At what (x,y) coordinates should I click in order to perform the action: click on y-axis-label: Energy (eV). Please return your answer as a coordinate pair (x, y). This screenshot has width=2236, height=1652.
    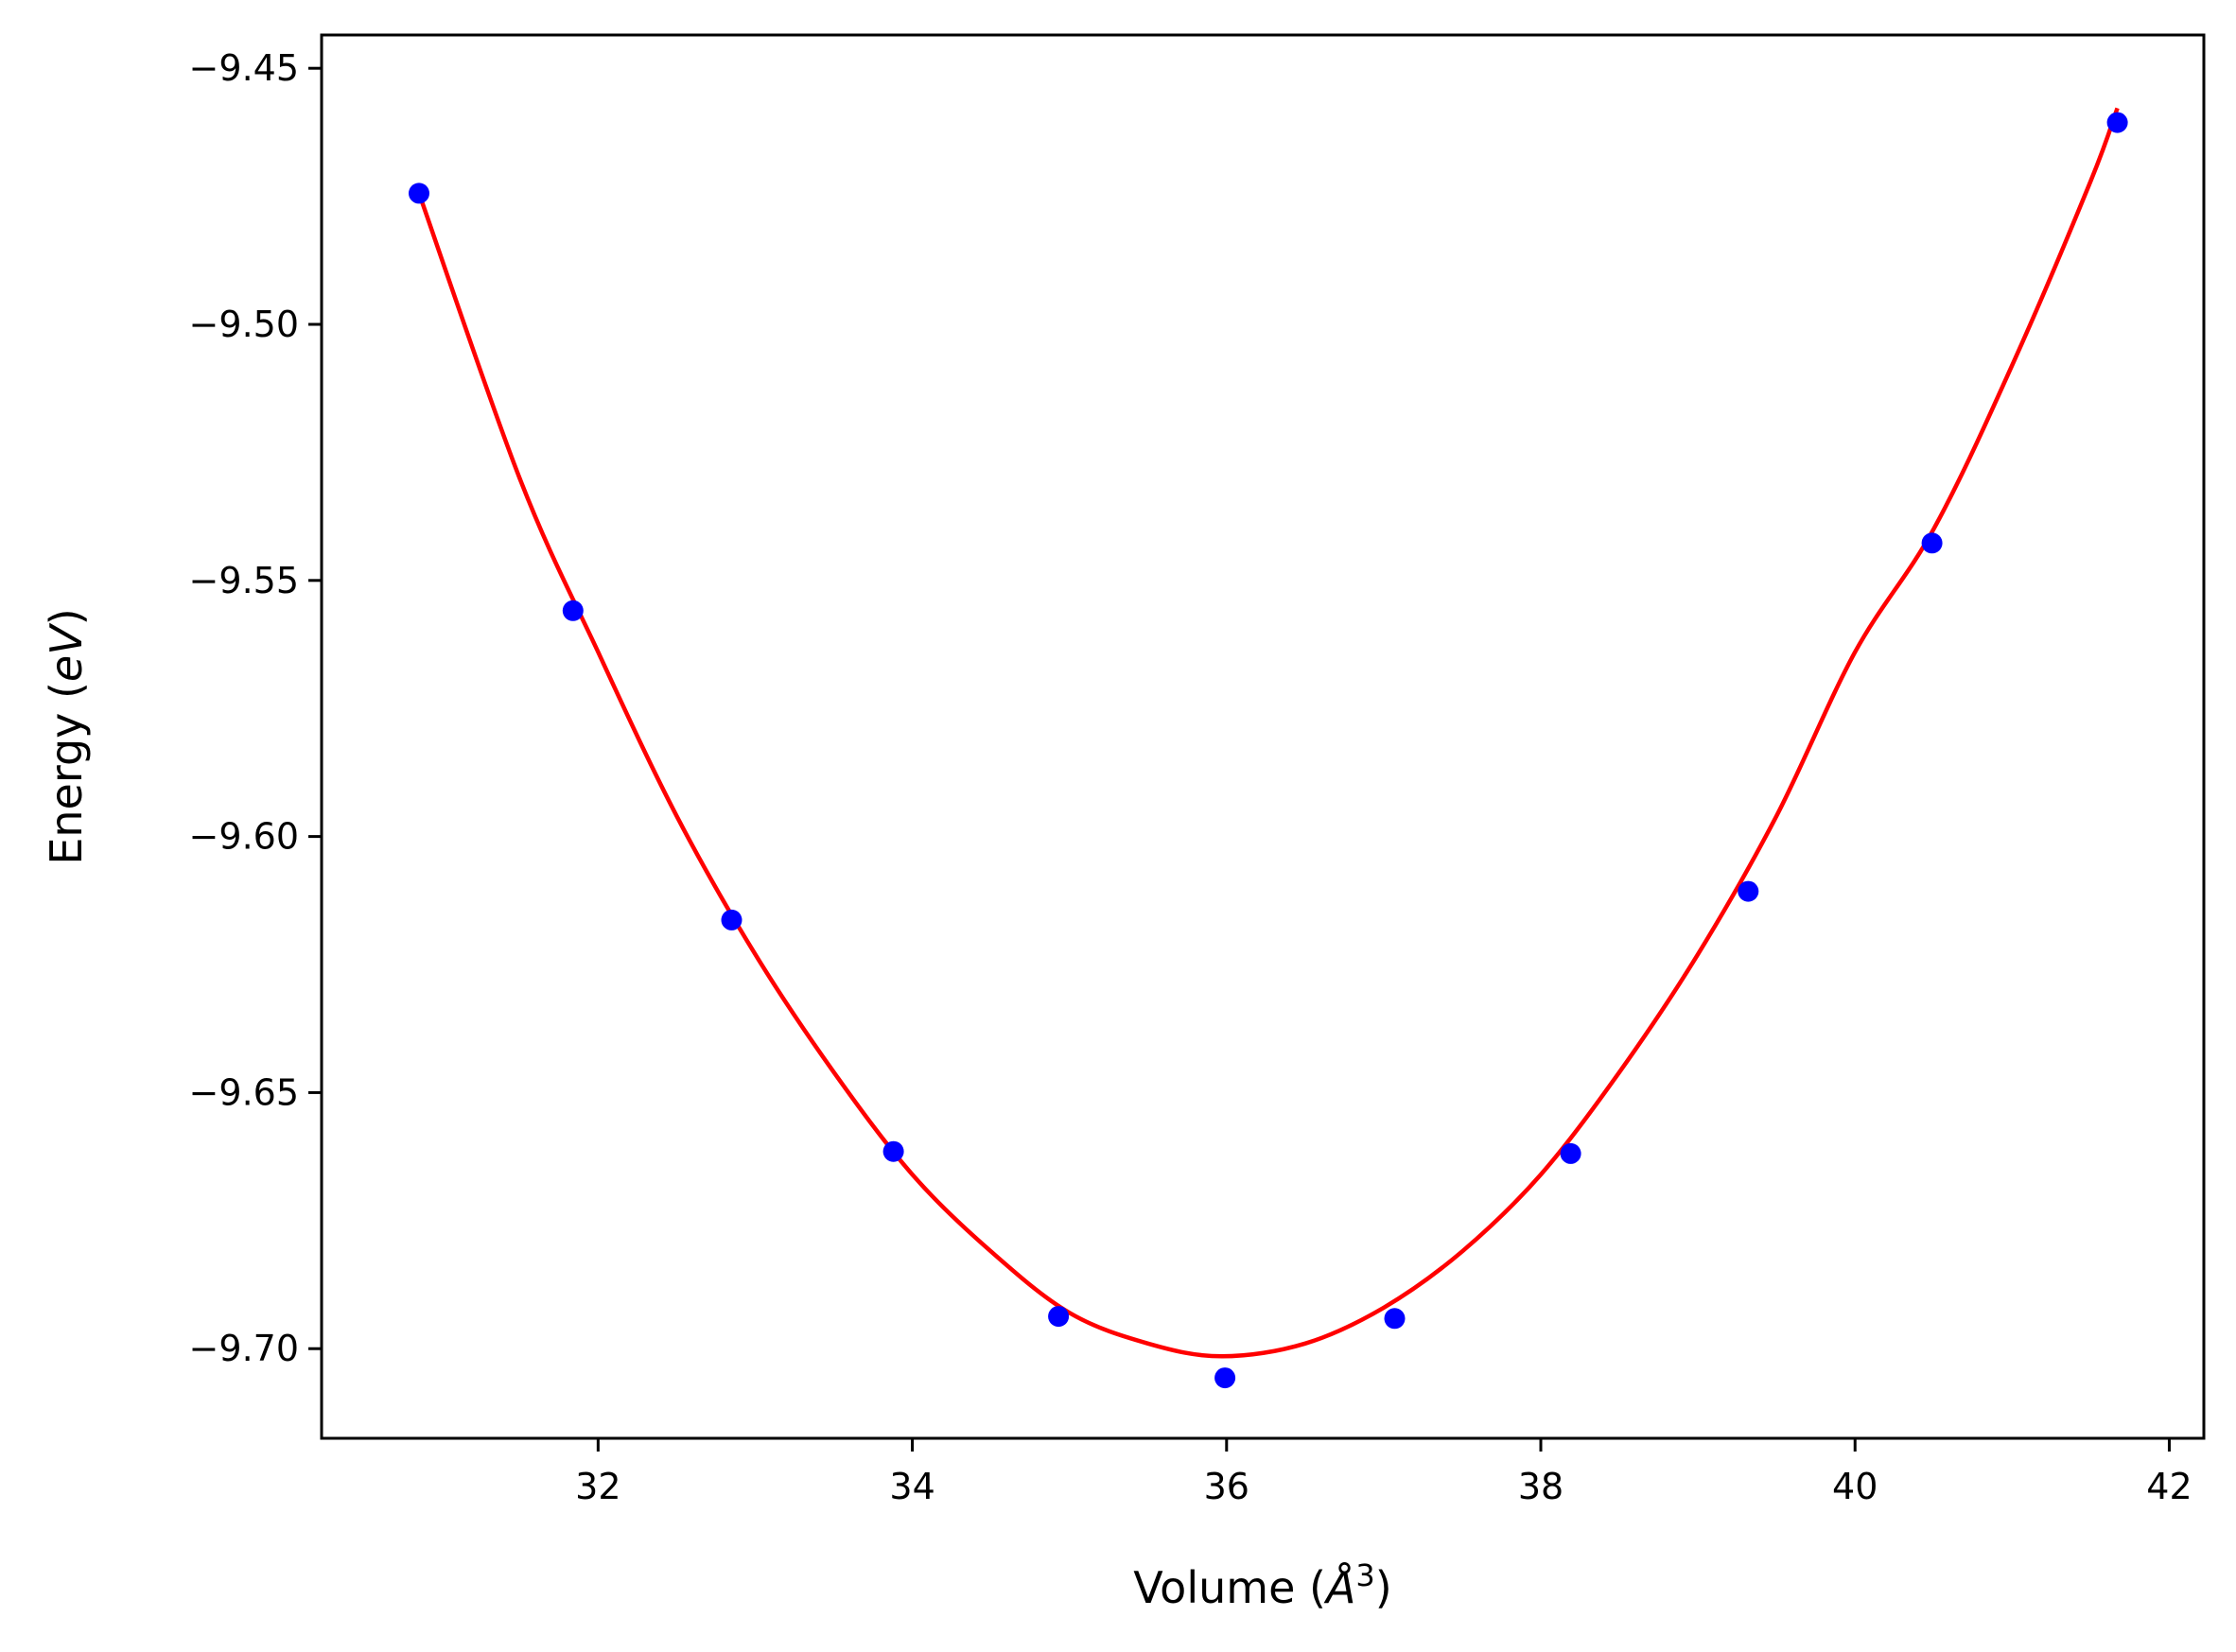
    Looking at the image, I should click on (66, 736).